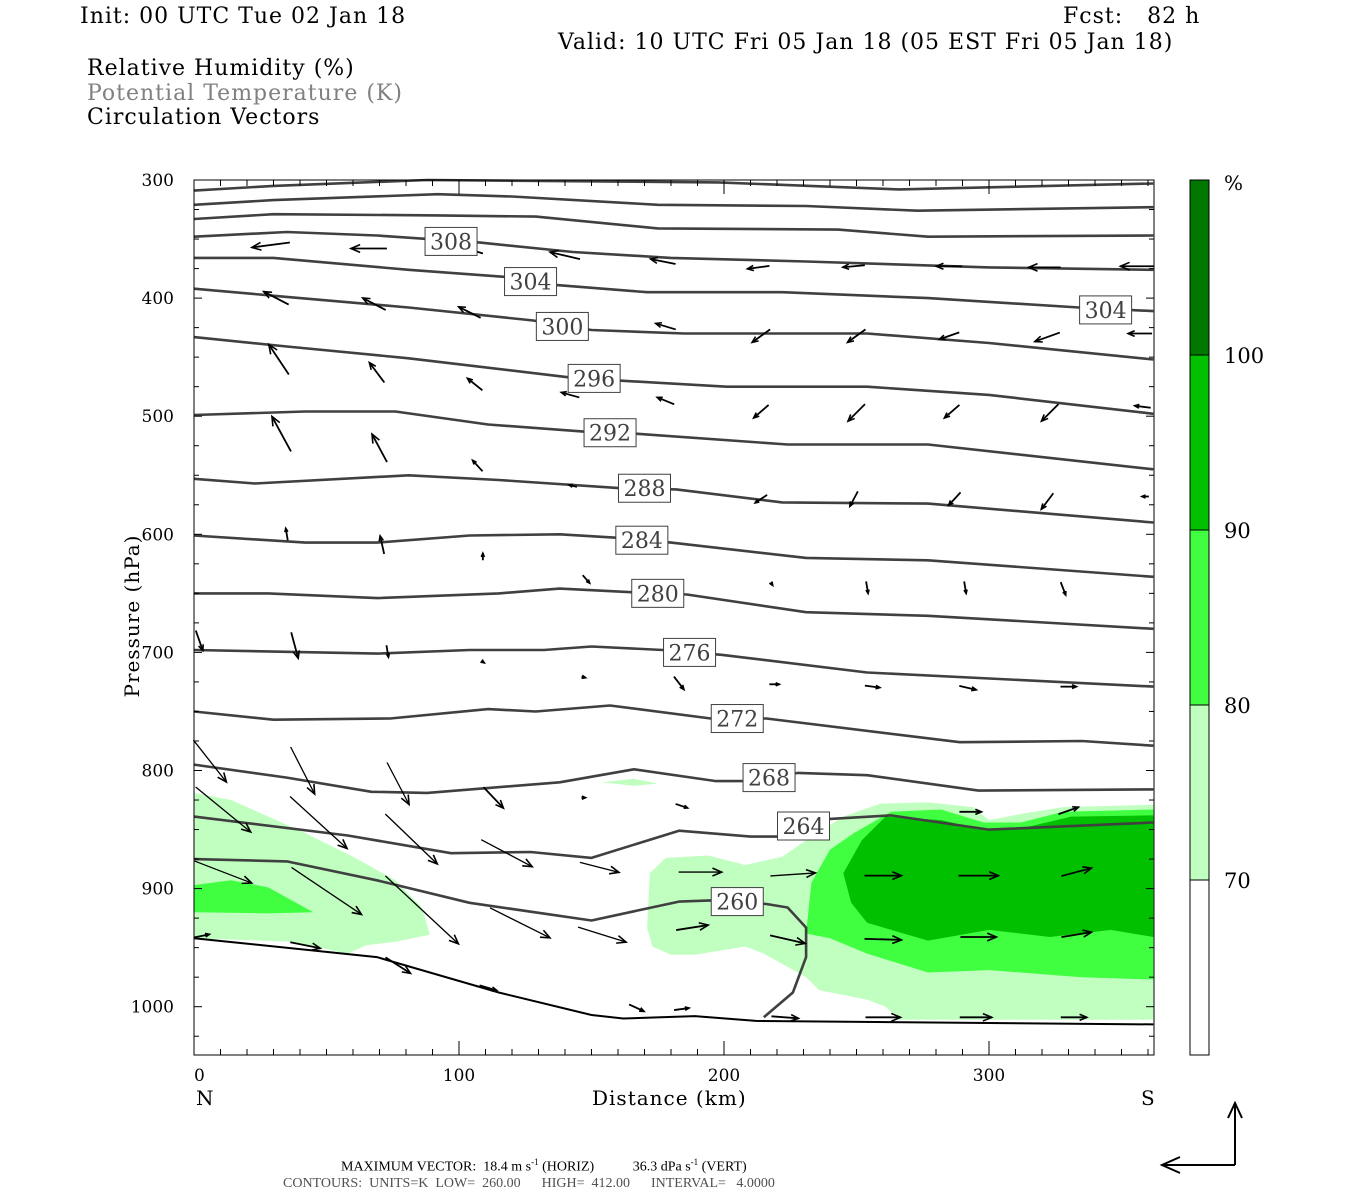 This screenshot has width=1350, height=1200. What do you see at coordinates (158, 772) in the screenshot?
I see `y-tick-label: 800` at bounding box center [158, 772].